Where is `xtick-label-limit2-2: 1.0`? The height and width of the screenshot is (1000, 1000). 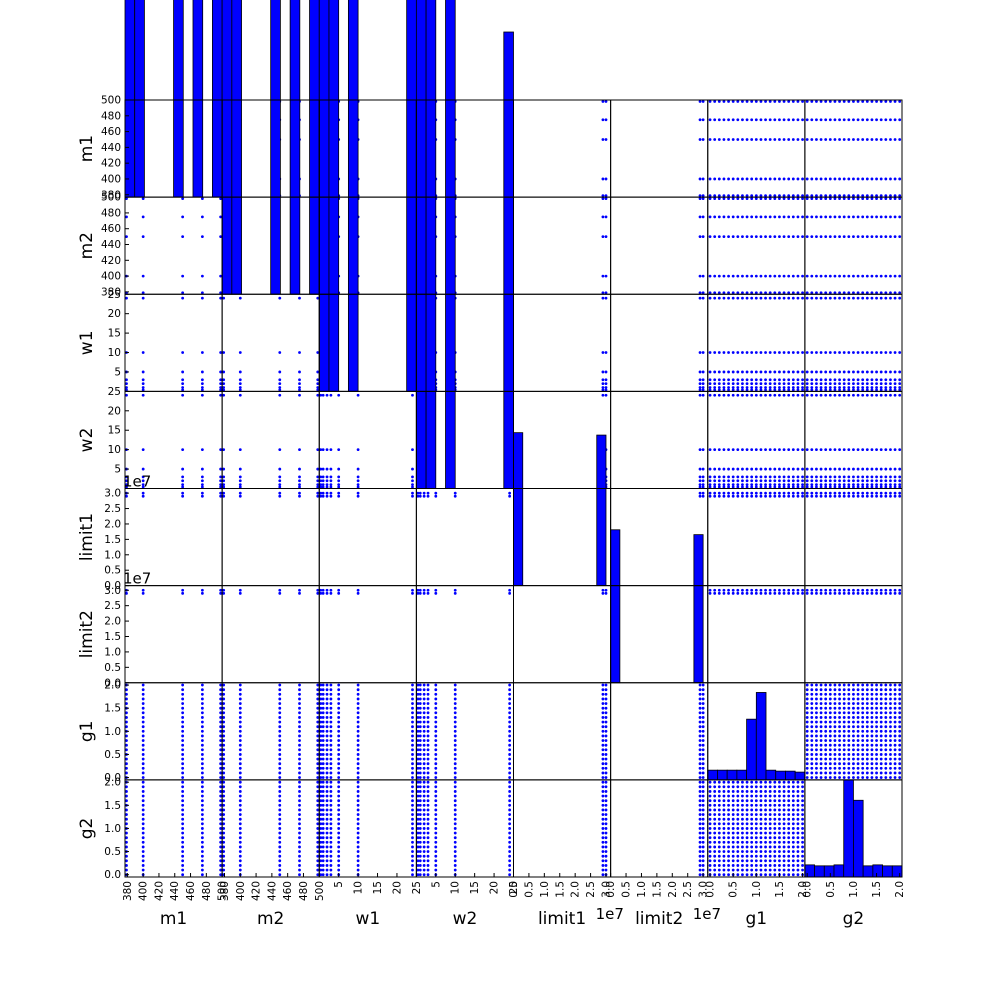 xtick-label-limit2-2: 1.0 is located at coordinates (642, 889).